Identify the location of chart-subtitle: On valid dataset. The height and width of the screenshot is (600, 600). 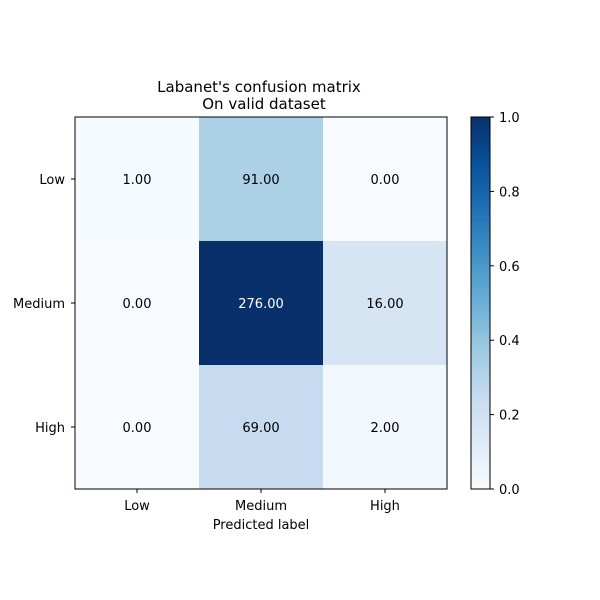
(264, 104).